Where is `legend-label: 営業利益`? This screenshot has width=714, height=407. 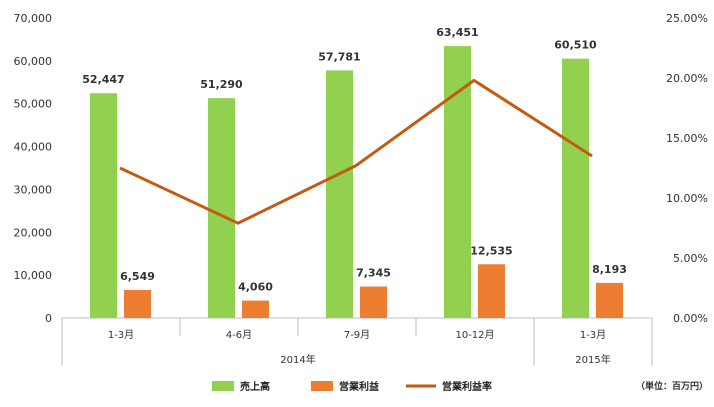 legend-label: 営業利益 is located at coordinates (359, 386).